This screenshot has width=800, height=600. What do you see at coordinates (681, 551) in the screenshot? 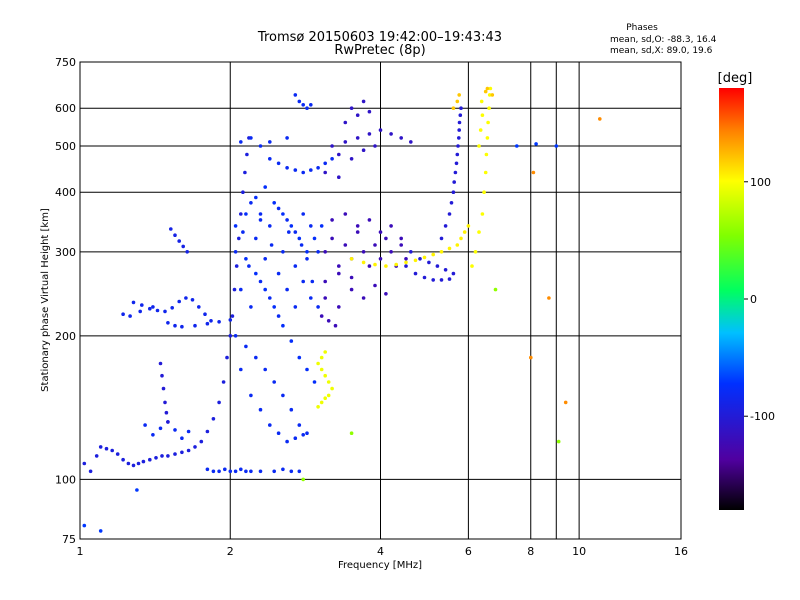
I see `x-tick-label: 16` at bounding box center [681, 551].